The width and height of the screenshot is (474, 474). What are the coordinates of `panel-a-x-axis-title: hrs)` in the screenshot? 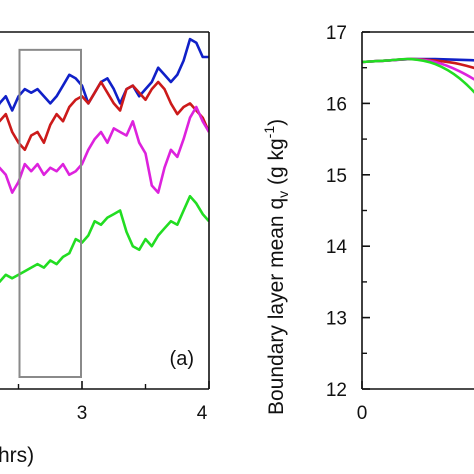 It's located at (17, 455).